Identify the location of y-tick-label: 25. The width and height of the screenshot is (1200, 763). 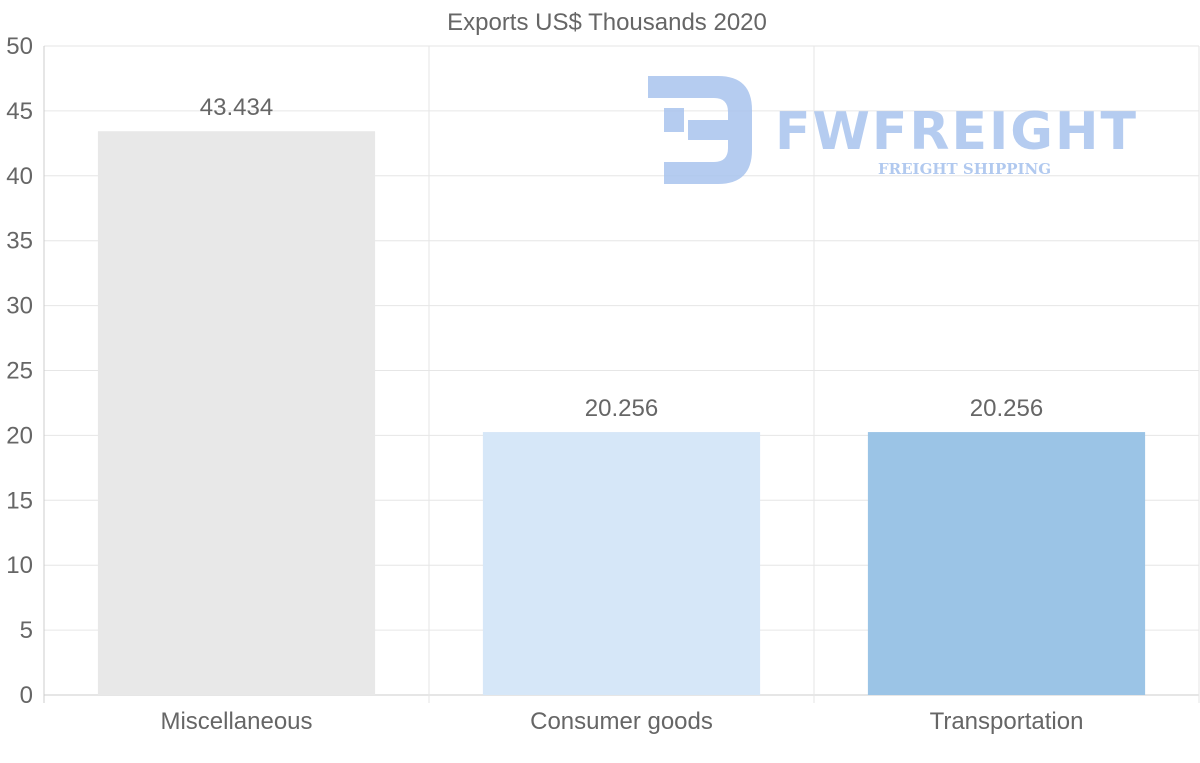
(19, 371).